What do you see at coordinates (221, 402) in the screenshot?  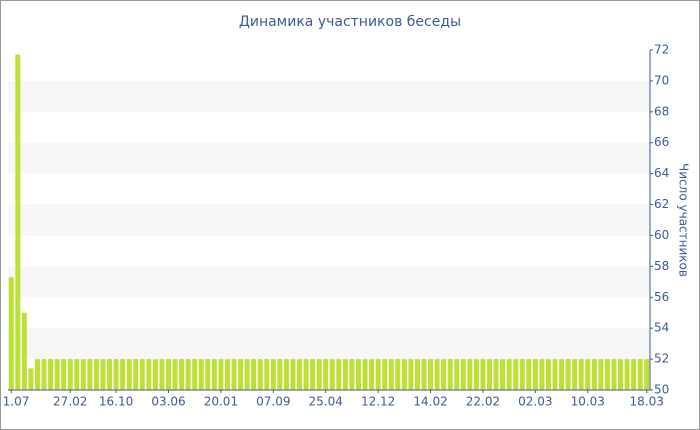 I see `x-tick-label: 20.01` at bounding box center [221, 402].